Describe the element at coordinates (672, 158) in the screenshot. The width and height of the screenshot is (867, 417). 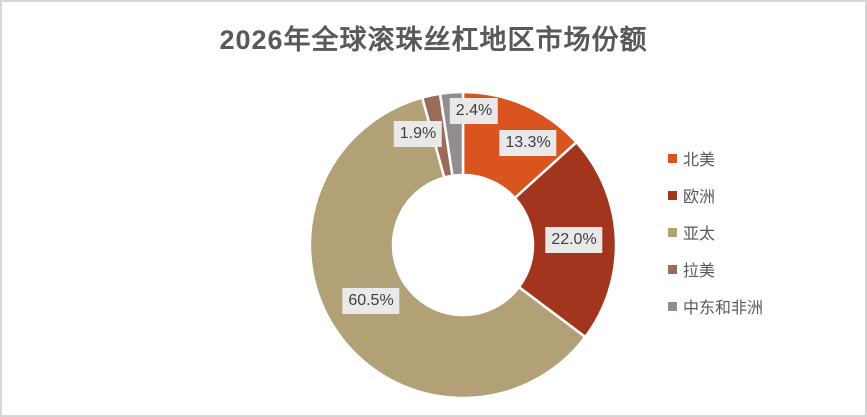
I see `legend-swatch-north-america-icon` at that location.